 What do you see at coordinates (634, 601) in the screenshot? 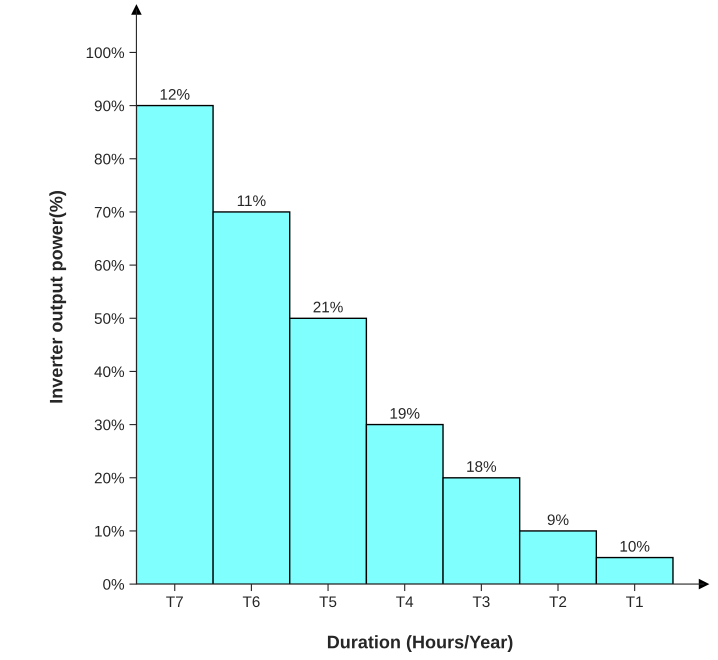
I see `x-tick-label: T1` at bounding box center [634, 601].